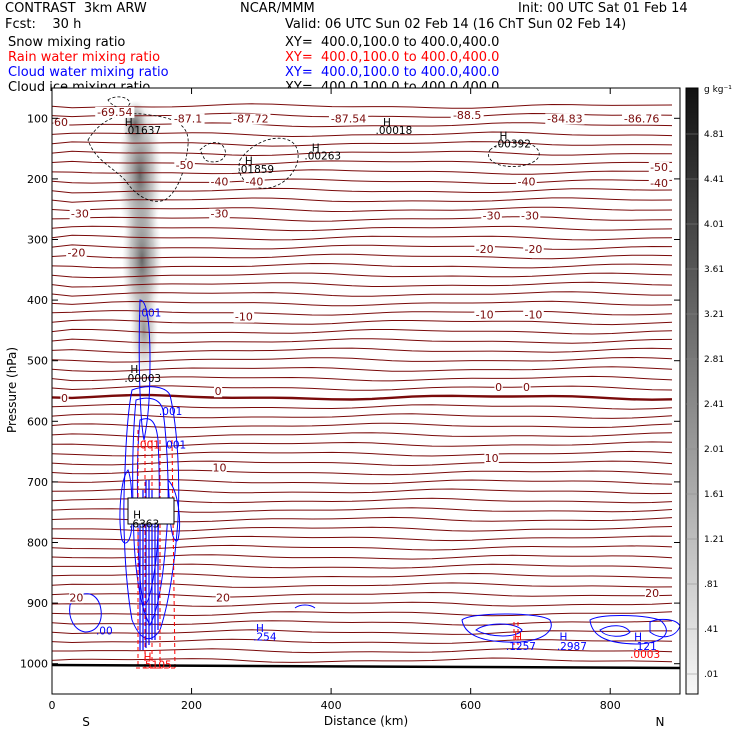  Describe the element at coordinates (104, 632) in the screenshot. I see `extremum-label: .00` at that location.